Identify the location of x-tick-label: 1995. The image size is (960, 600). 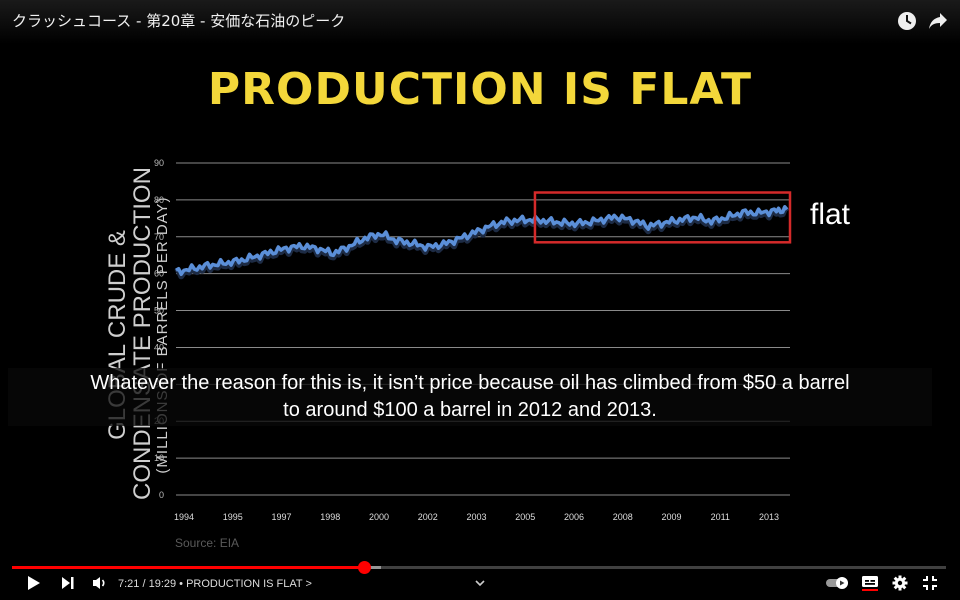
(233, 517).